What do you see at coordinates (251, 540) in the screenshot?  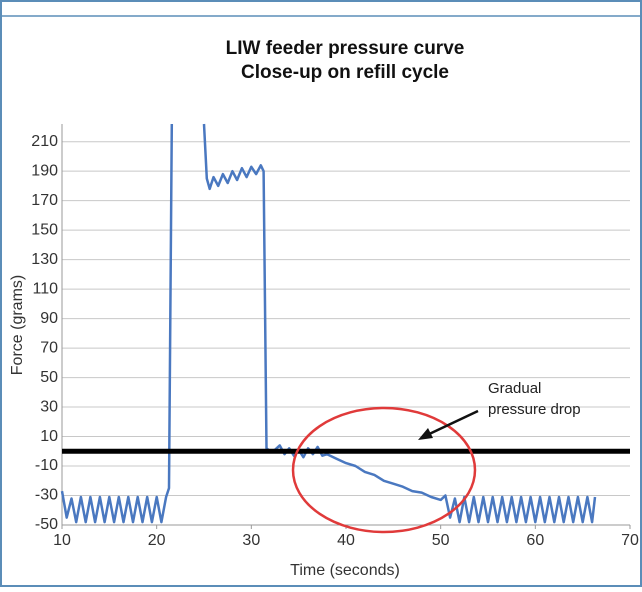 I see `x-tick-label: 30` at bounding box center [251, 540].